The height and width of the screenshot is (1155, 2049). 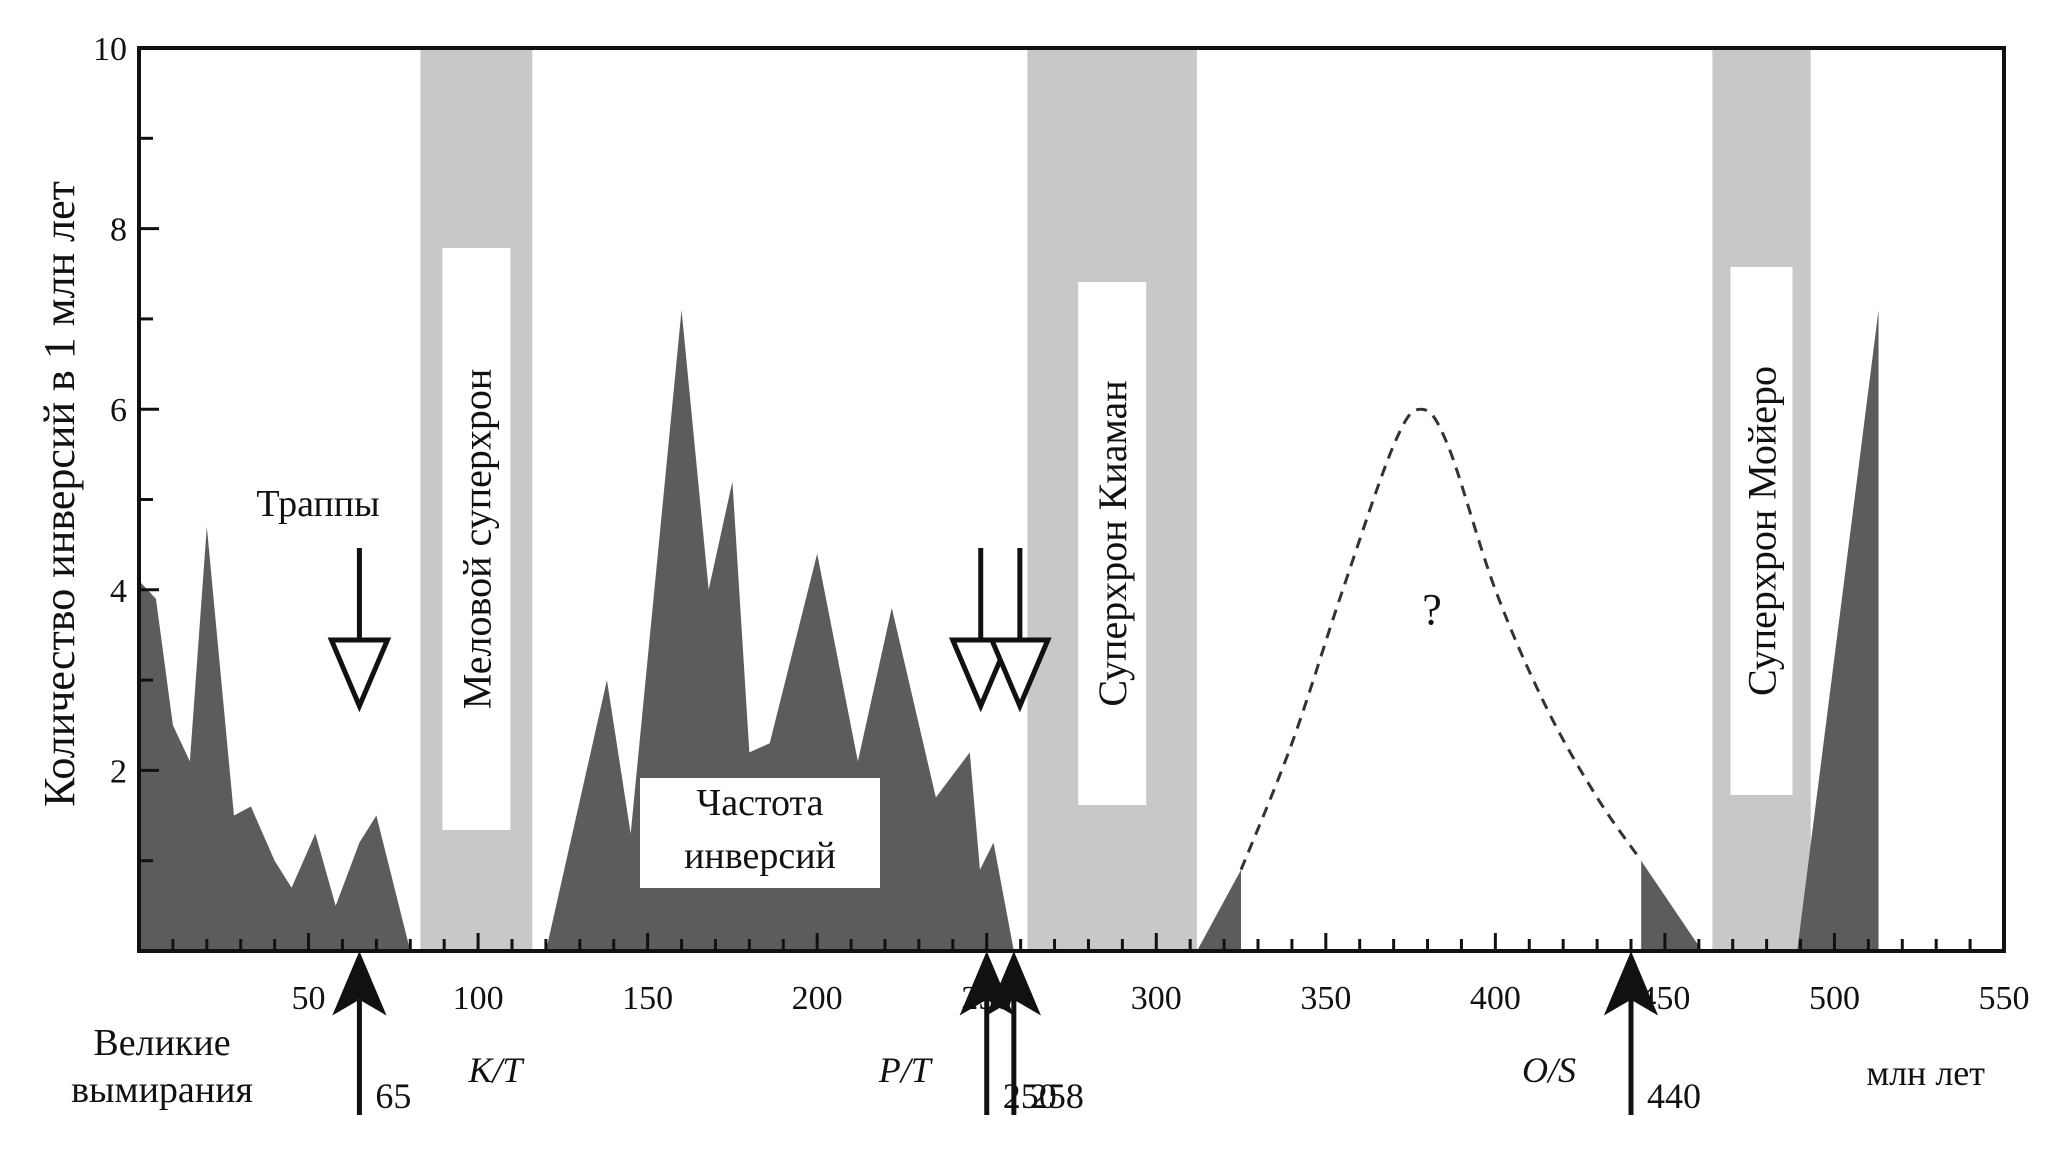 I want to click on x-tick-label-200: 200, so click(x=817, y=998).